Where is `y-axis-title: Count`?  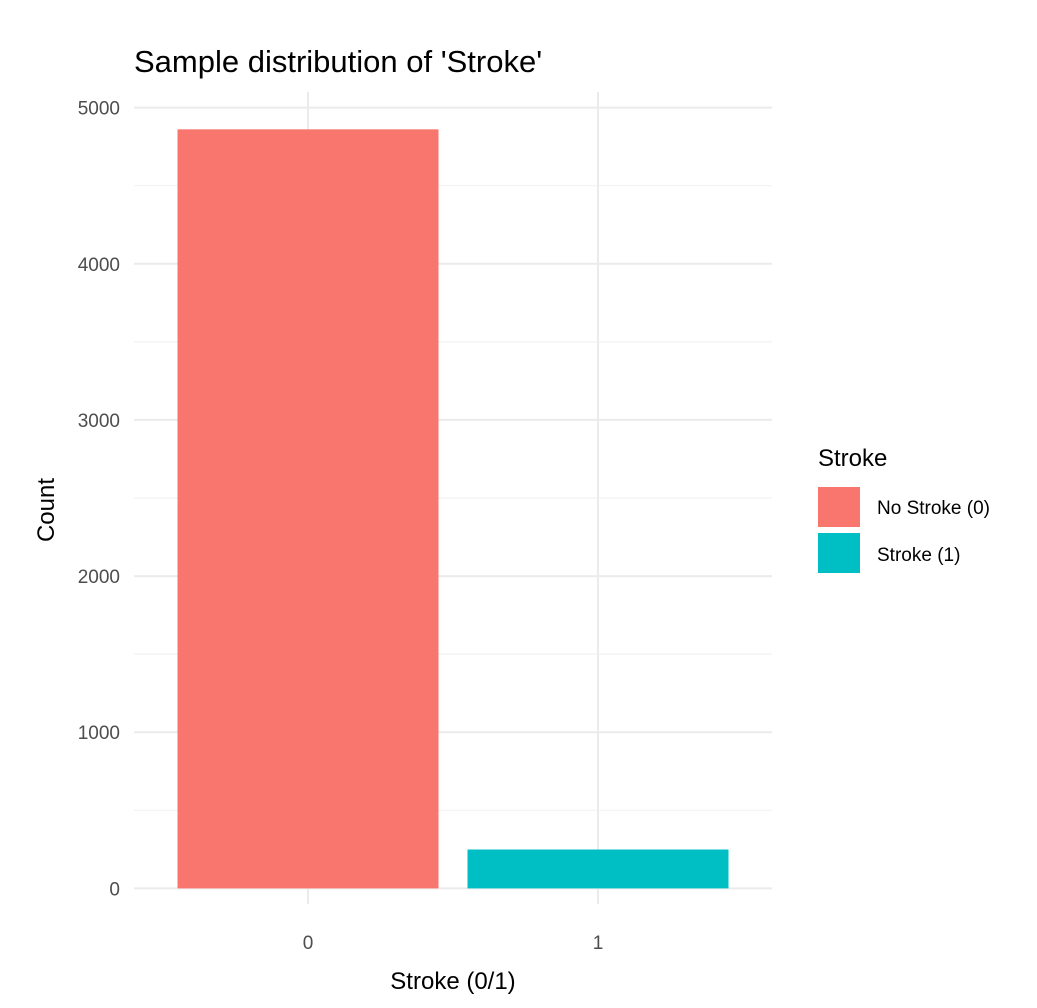 y-axis-title: Count is located at coordinates (46, 510).